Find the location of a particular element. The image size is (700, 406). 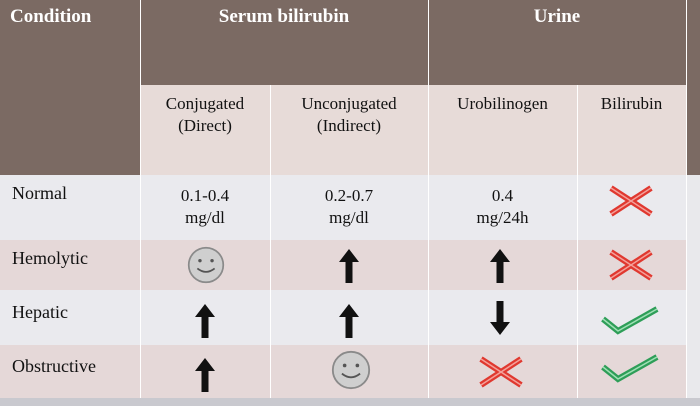

cell-value: 0.2-0.7 mg/dl is located at coordinates (349, 202).